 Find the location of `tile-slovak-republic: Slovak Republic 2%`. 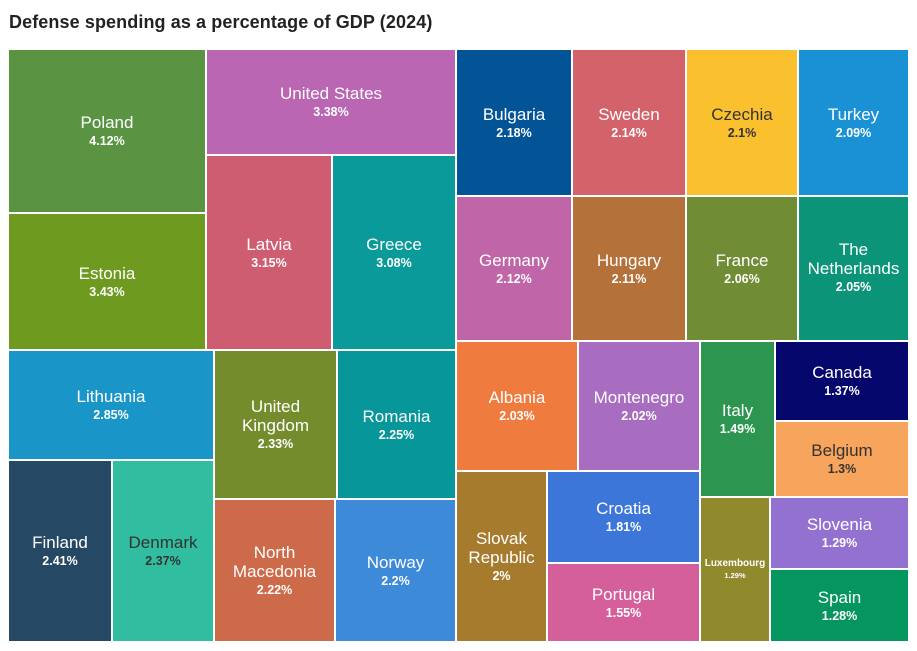

tile-slovak-republic: Slovak Republic 2% is located at coordinates (501, 556).